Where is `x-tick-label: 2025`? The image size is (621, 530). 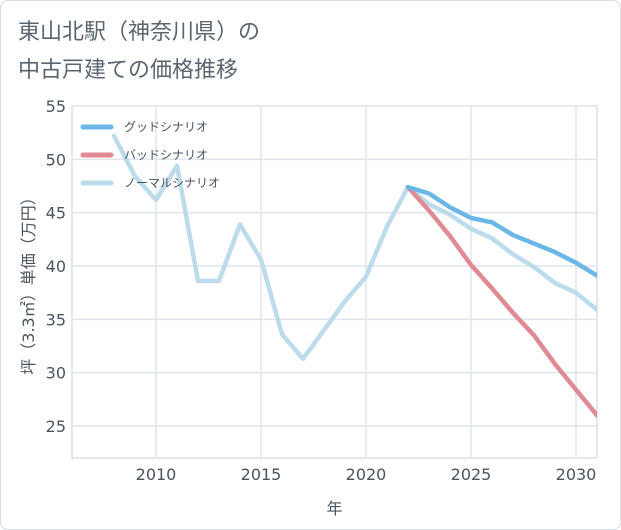
x-tick-label: 2025 is located at coordinates (471, 474).